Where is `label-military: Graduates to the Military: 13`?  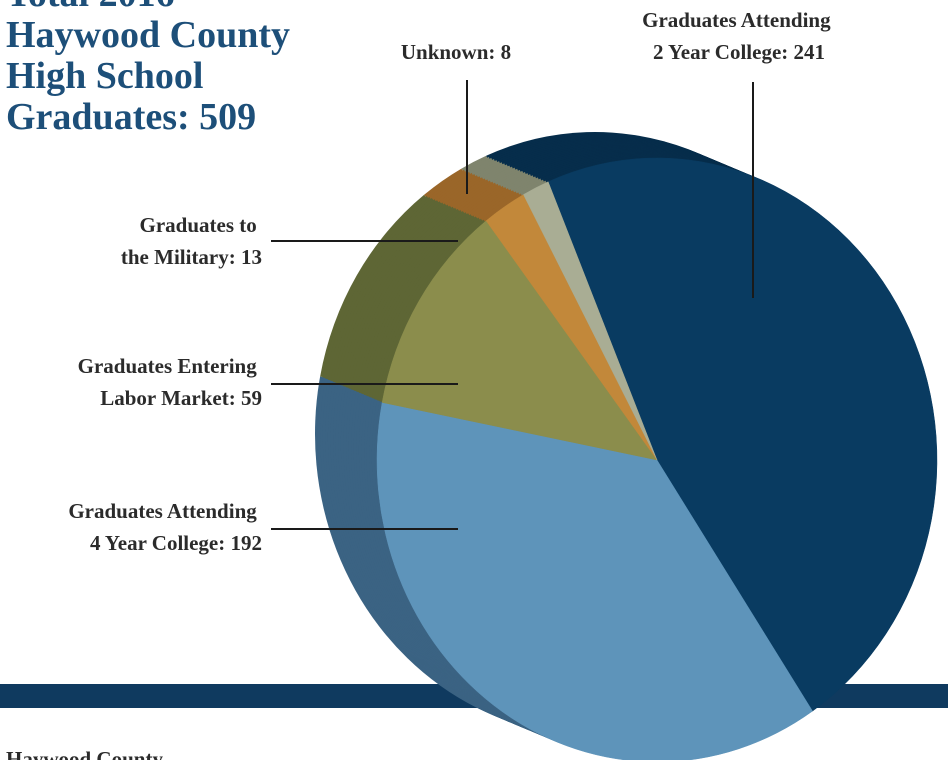 label-military: Graduates to the Military: 13 is located at coordinates (191, 241).